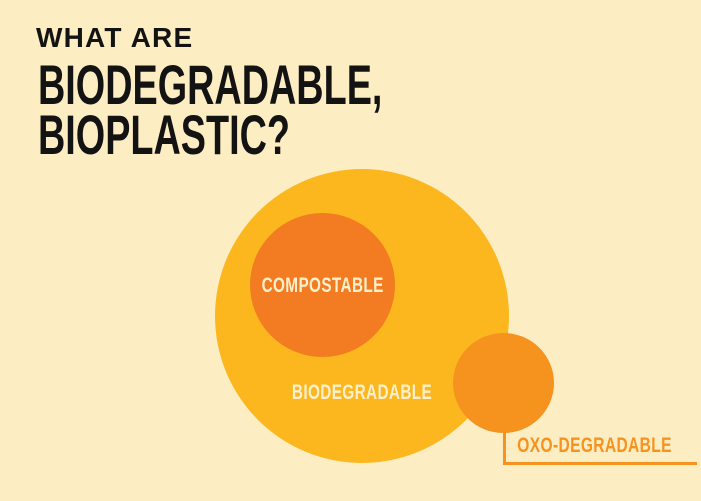 This screenshot has width=701, height=501. I want to click on biodegradable-label: BIODEGRADABLE, so click(362, 392).